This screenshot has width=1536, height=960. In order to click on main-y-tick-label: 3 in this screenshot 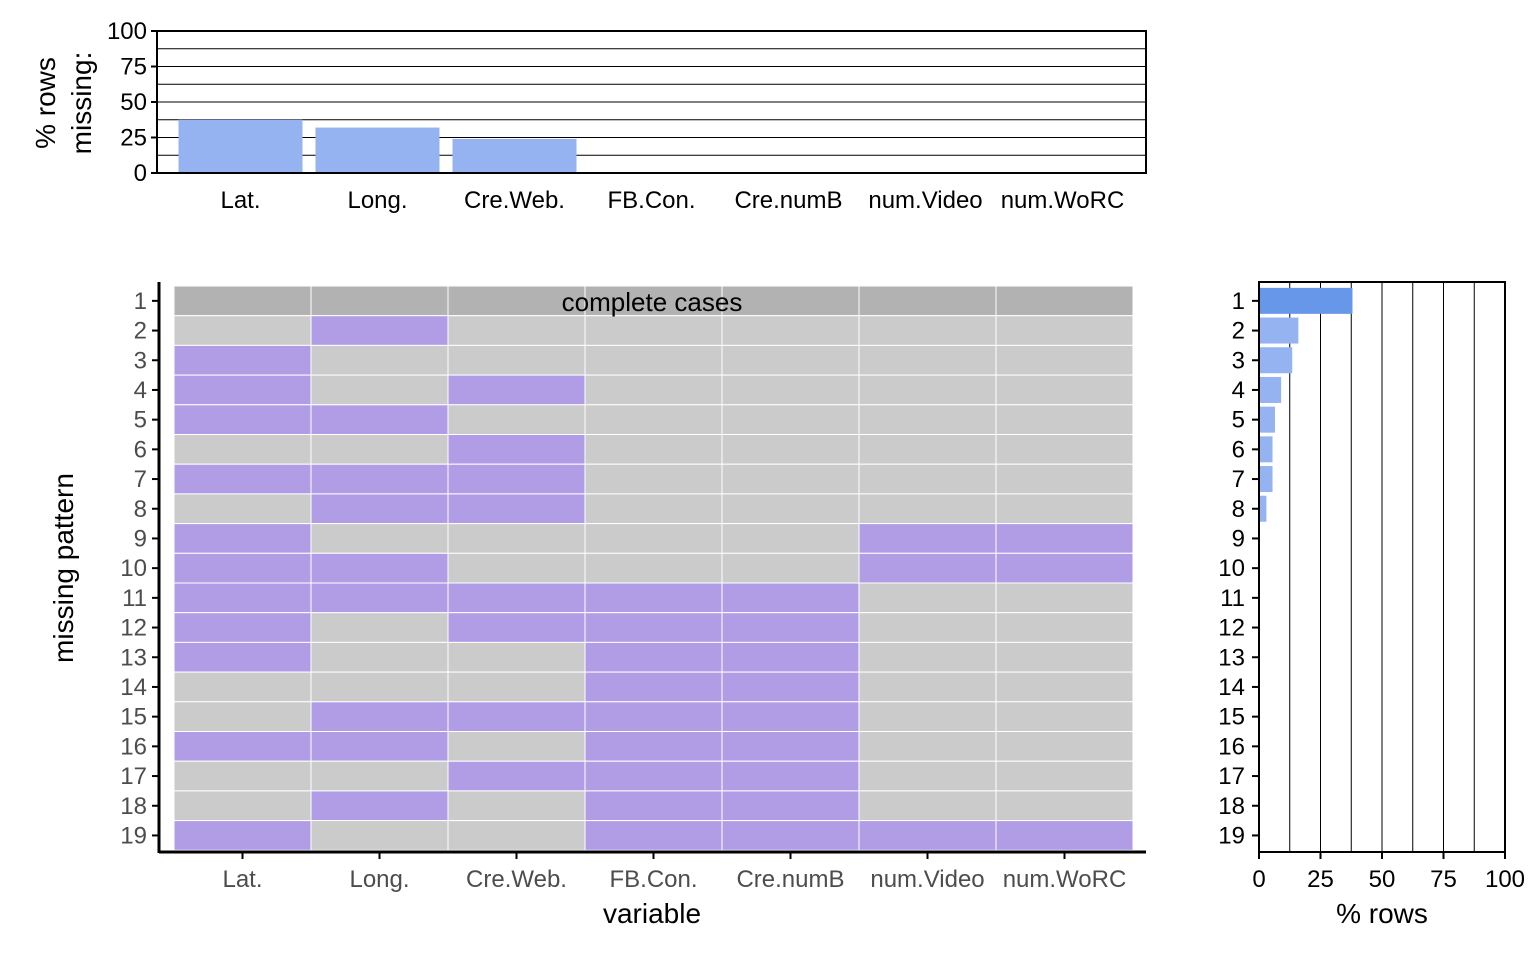, I will do `click(140, 360)`.